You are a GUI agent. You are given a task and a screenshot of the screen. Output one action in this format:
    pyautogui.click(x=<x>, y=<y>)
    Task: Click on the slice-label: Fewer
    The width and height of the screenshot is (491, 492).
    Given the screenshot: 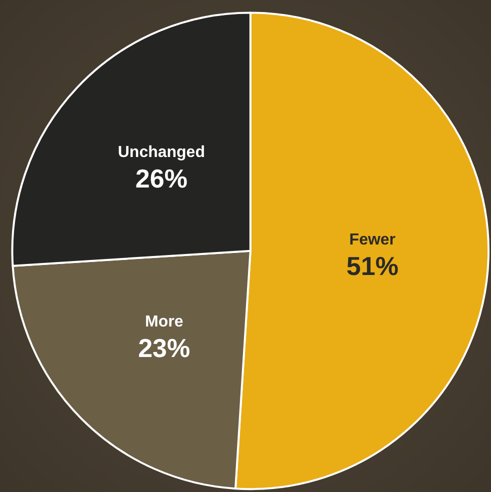 What is the action you would take?
    pyautogui.click(x=372, y=239)
    